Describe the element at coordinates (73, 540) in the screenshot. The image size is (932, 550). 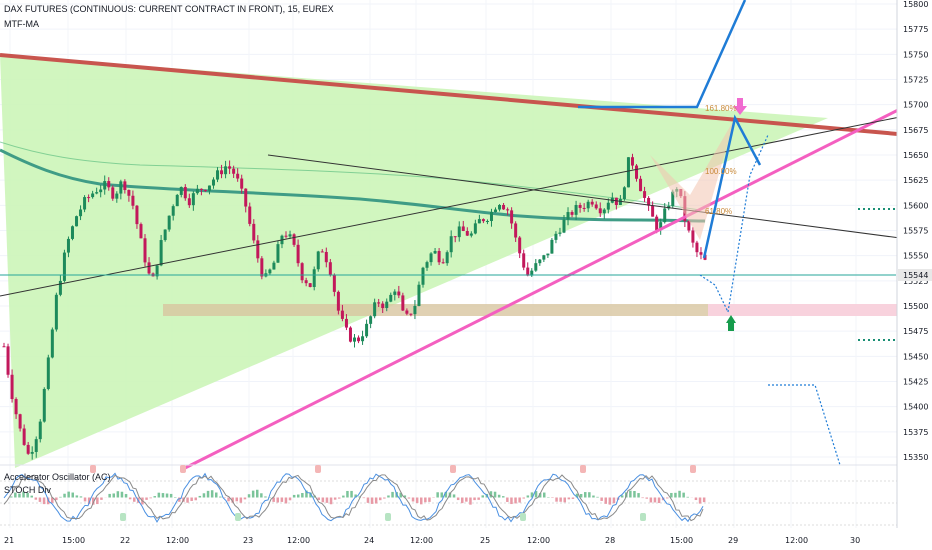
I see `time-tick-label: 15:00` at that location.